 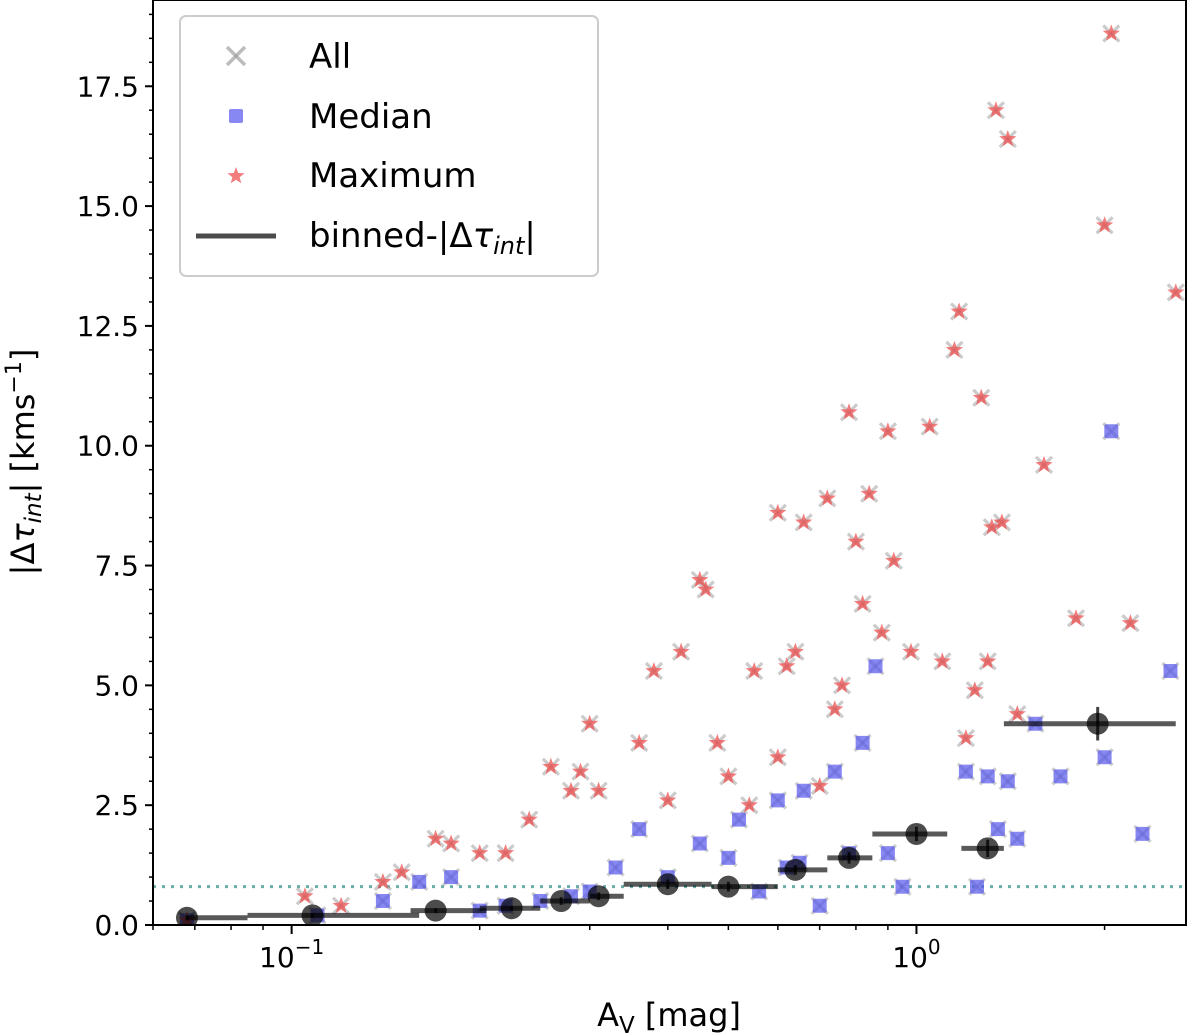 I want to click on x-axis-label-main: A, so click(x=608, y=1015).